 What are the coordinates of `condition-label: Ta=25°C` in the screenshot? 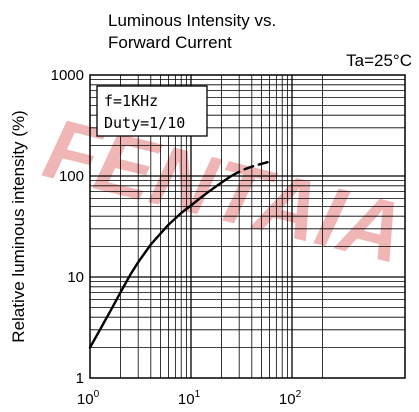 It's located at (379, 60).